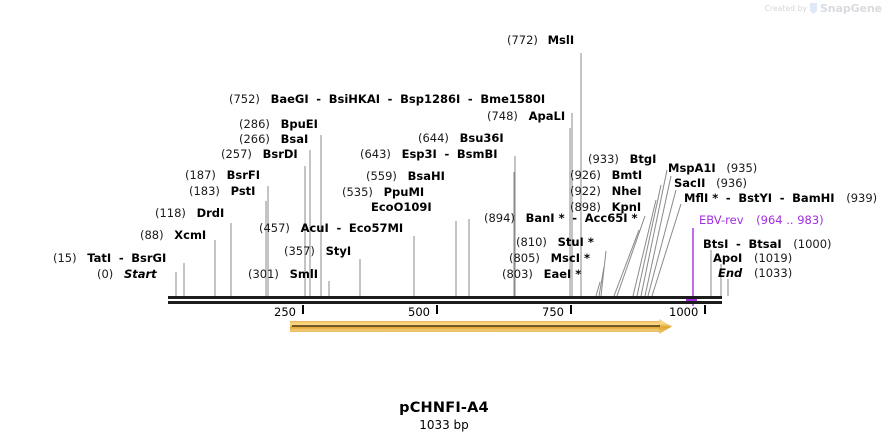 Image resolution: width=888 pixels, height=438 pixels. Describe the element at coordinates (541, 40) in the screenshot. I see `label-mslI: (772) MslI` at that location.